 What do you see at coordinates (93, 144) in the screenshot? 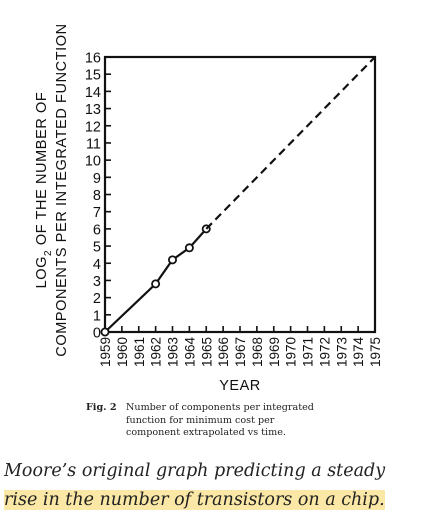
I see `y-tick-label: 11` at bounding box center [93, 144].